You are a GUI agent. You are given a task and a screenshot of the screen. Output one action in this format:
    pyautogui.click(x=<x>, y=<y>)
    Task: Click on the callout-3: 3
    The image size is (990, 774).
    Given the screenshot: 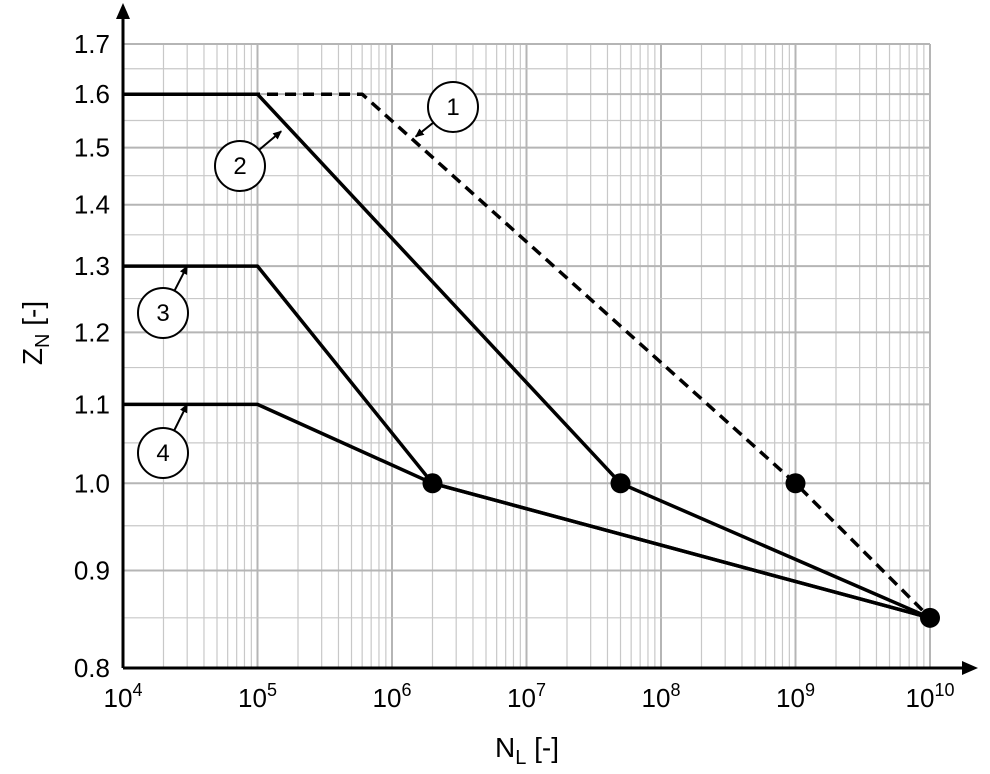 What is the action you would take?
    pyautogui.click(x=163, y=302)
    